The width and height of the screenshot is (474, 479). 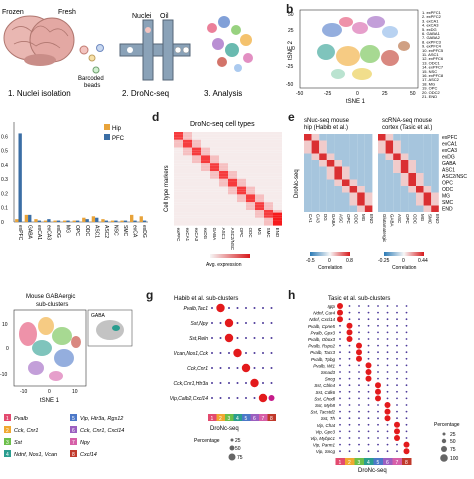 I want to click on xtick: 0, so click(x=357, y=94).